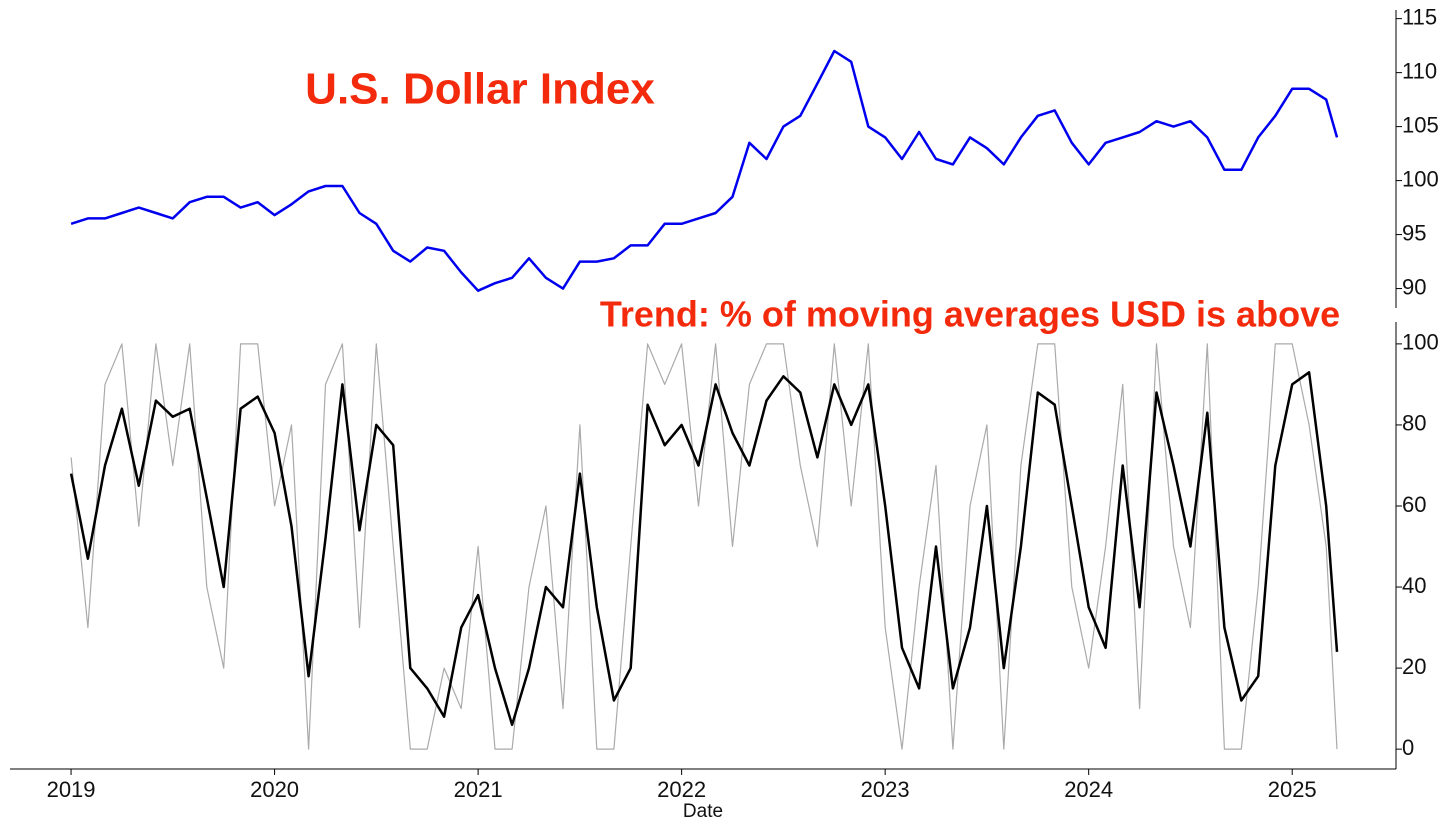 Image resolution: width=1456 pixels, height=833 pixels. I want to click on y-tick-label: 60, so click(1414, 504).